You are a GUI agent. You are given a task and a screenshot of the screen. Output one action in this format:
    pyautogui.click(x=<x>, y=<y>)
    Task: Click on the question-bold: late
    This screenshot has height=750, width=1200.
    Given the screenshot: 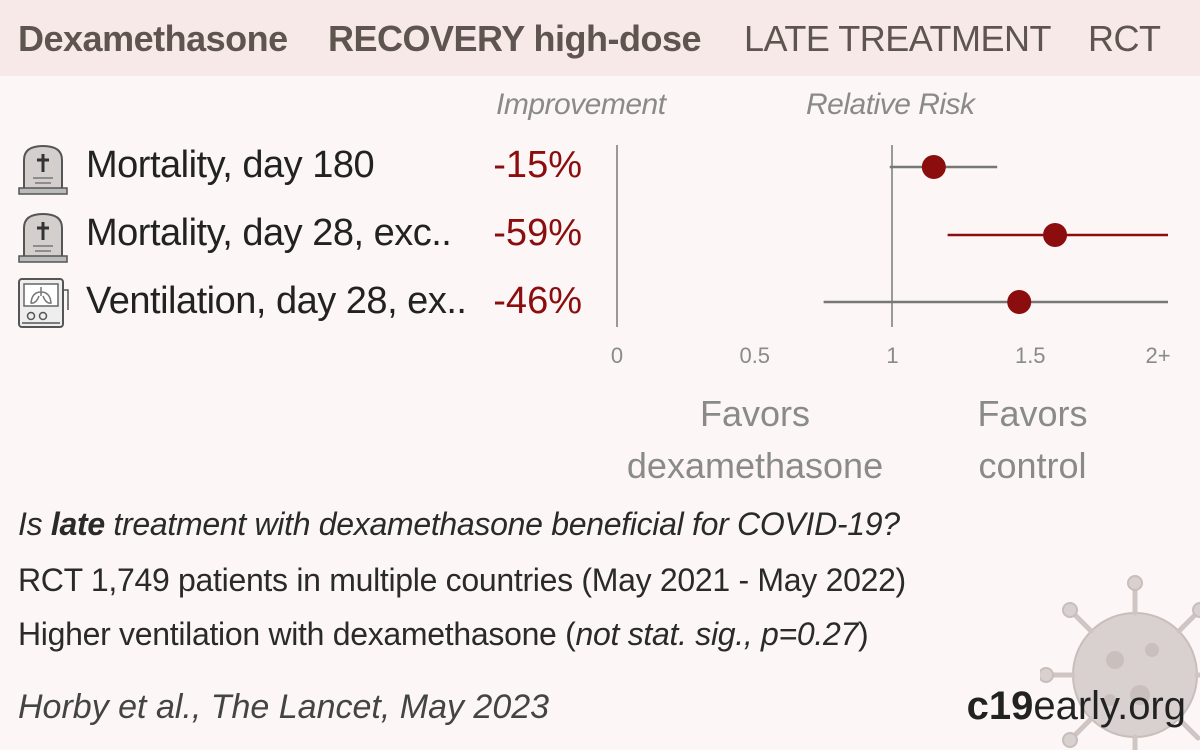 What is the action you would take?
    pyautogui.click(x=77, y=524)
    